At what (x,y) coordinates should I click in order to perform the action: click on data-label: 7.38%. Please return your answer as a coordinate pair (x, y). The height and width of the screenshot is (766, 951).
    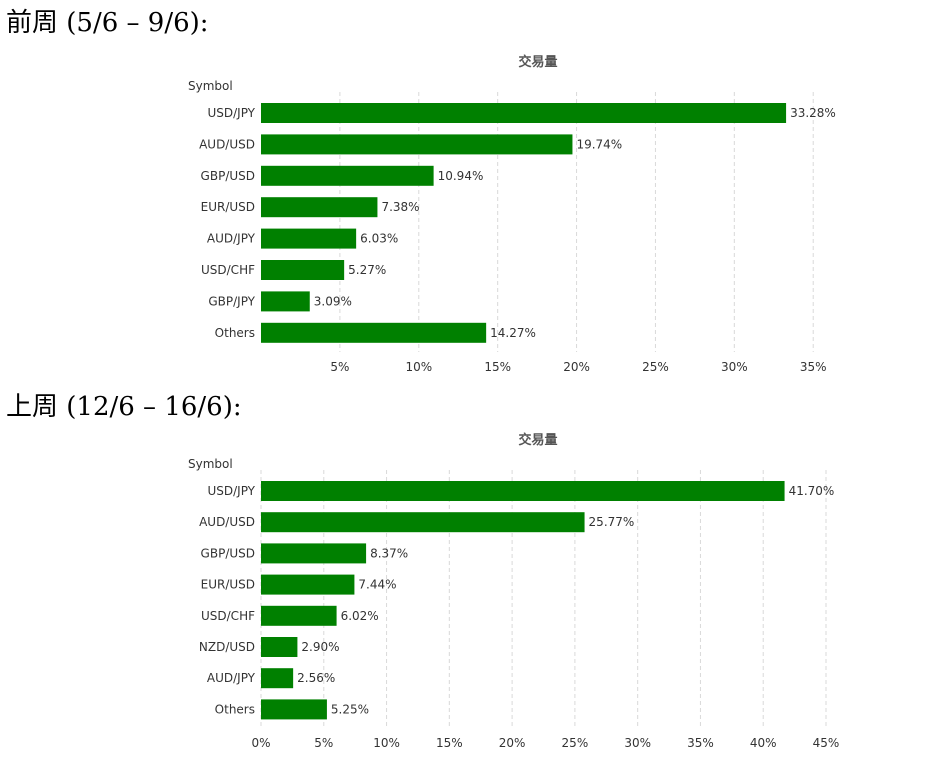
    Looking at the image, I should click on (400, 207).